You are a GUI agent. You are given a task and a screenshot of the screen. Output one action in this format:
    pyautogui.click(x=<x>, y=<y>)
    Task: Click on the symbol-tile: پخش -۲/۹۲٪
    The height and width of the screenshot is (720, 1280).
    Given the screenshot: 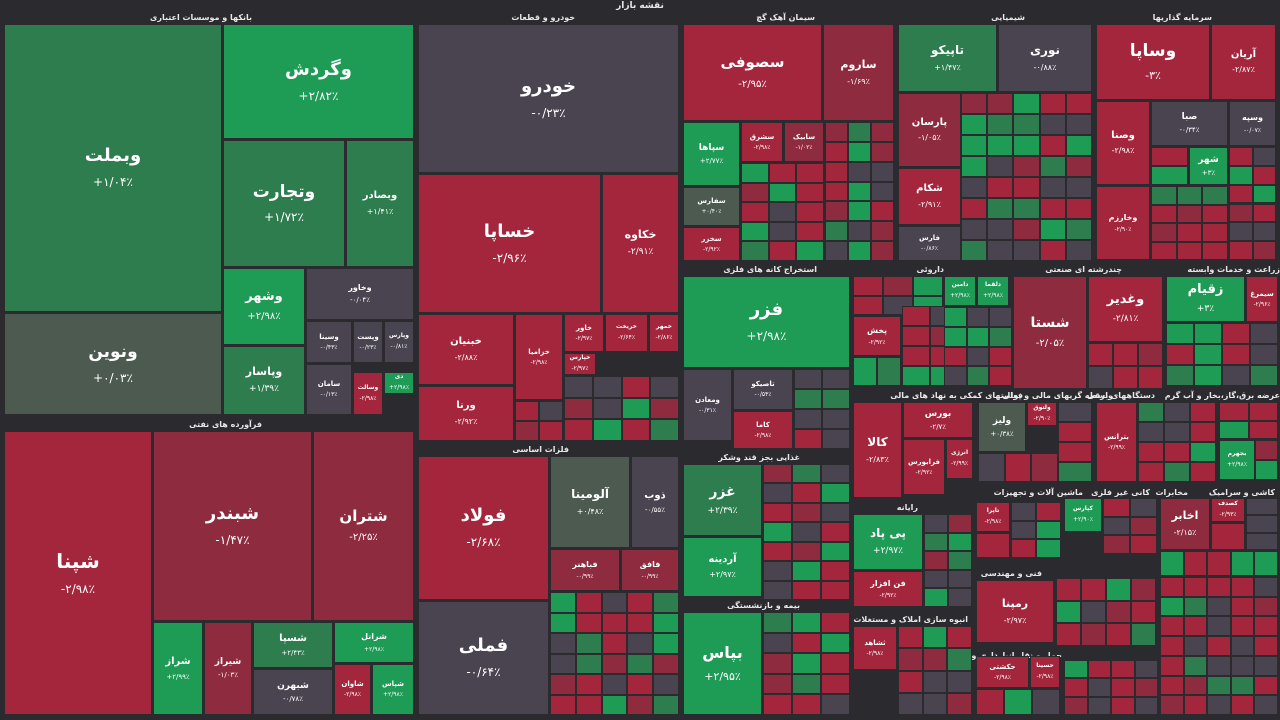 What is the action you would take?
    pyautogui.click(x=877, y=336)
    